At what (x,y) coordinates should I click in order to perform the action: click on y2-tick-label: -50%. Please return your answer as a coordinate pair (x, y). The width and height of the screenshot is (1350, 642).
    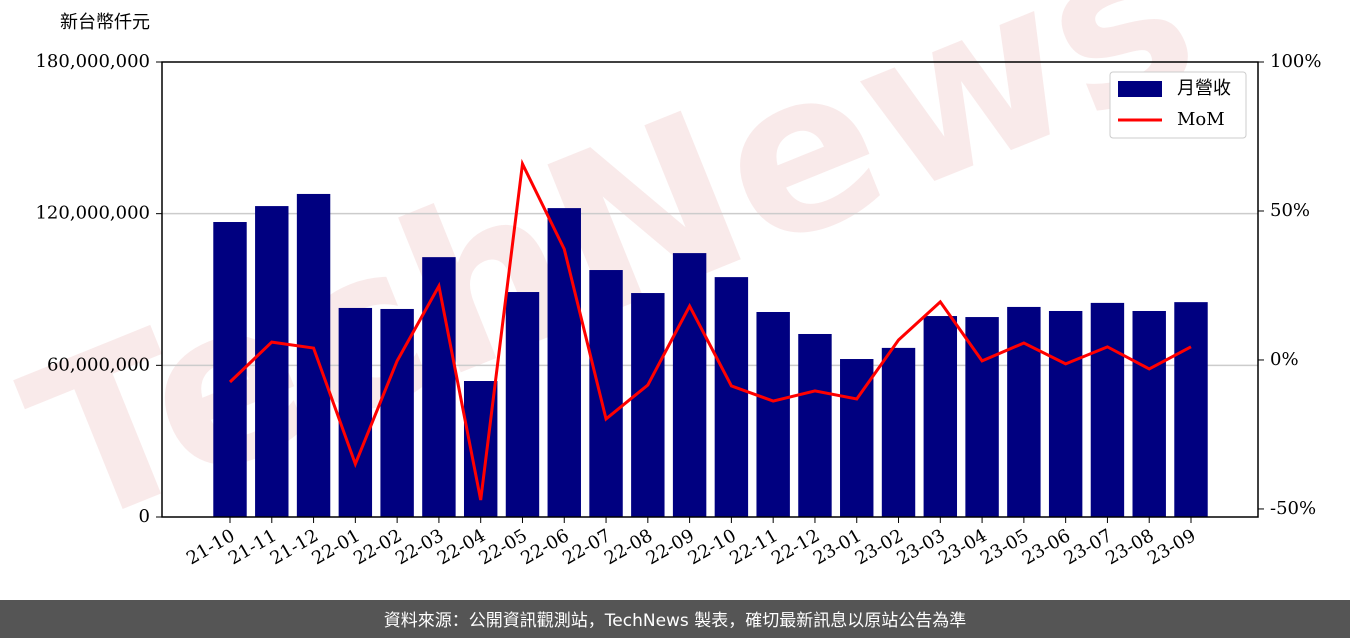
    Looking at the image, I should click on (1293, 508).